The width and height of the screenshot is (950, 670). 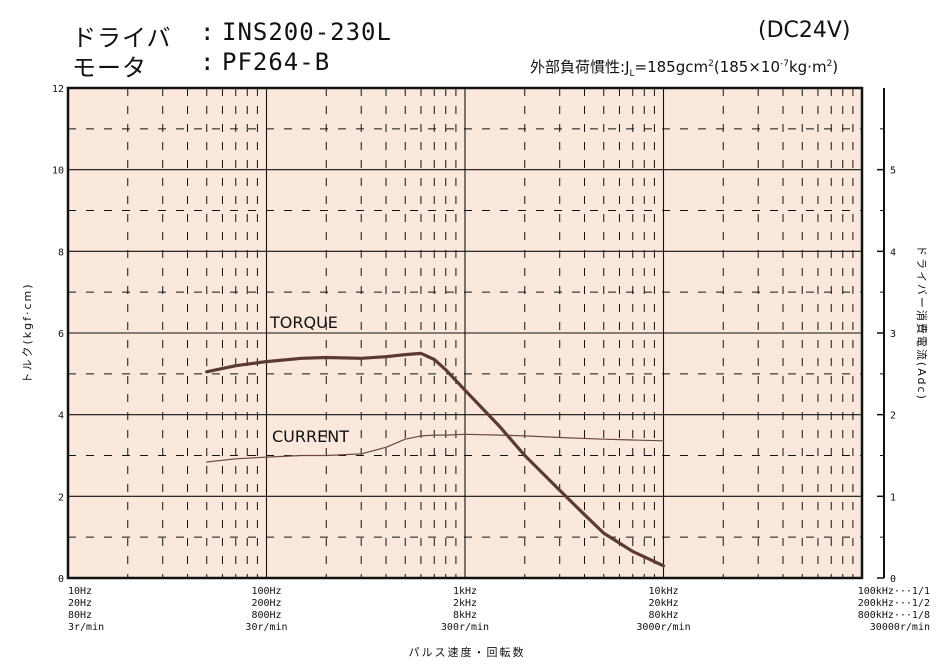 I want to click on y2-tick-label: 4, so click(x=893, y=252).